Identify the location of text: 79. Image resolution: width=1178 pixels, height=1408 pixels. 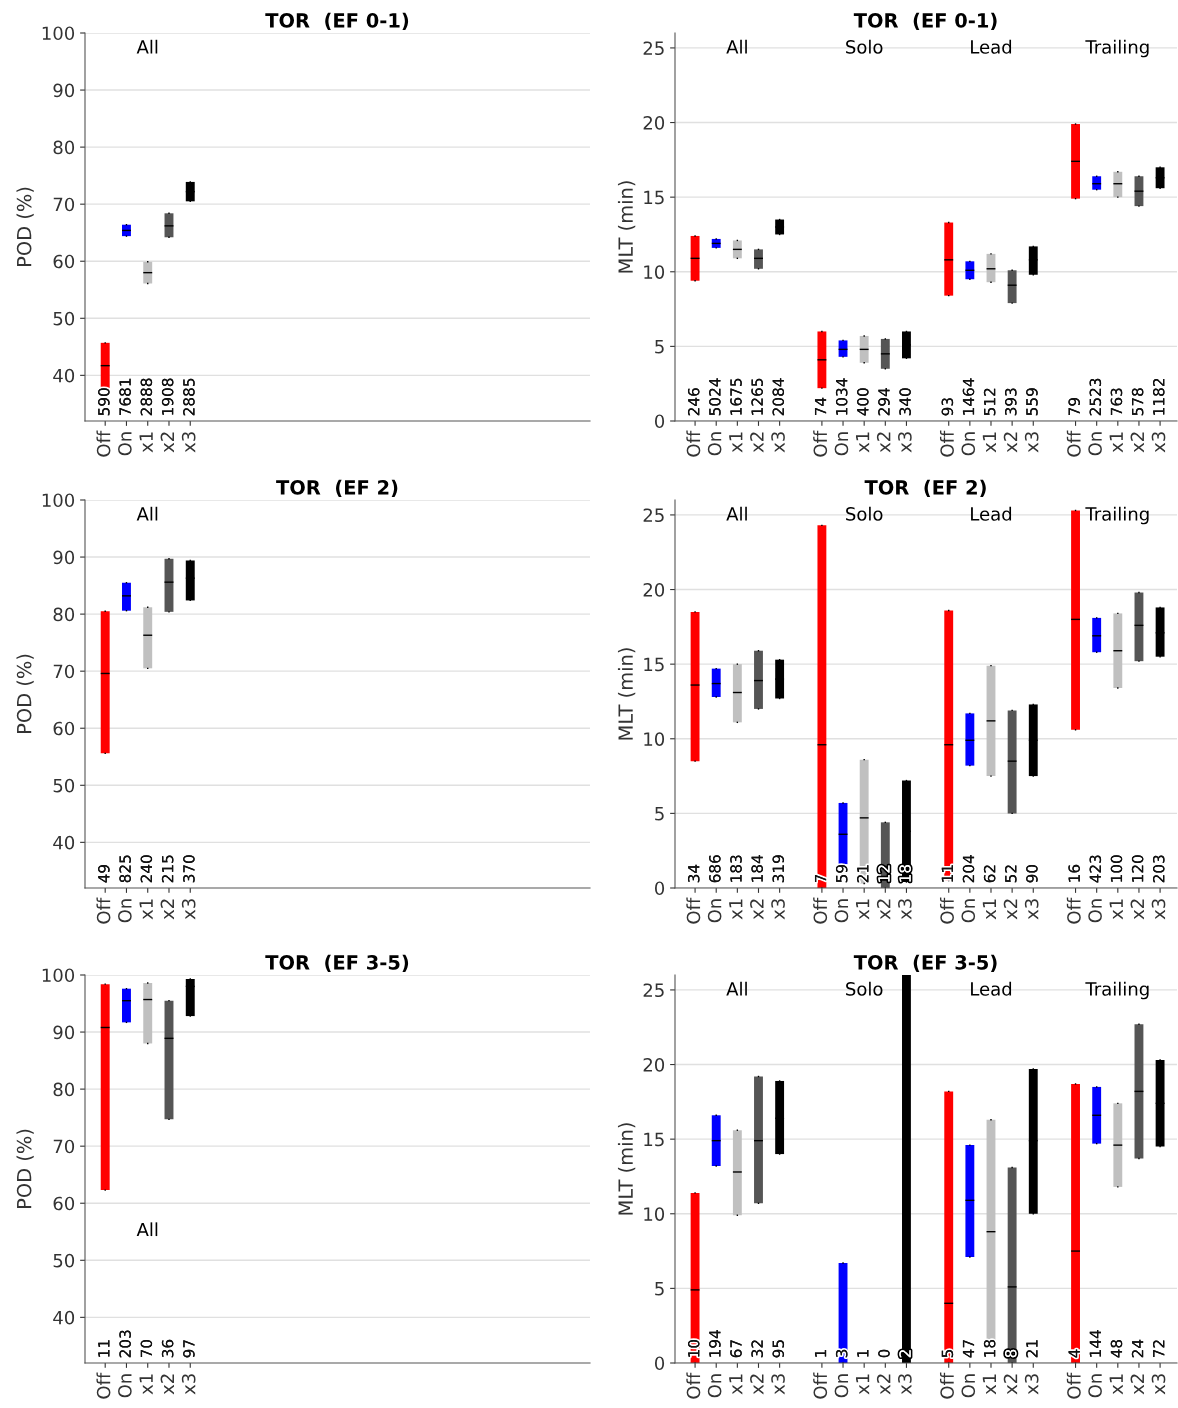
(1074, 406).